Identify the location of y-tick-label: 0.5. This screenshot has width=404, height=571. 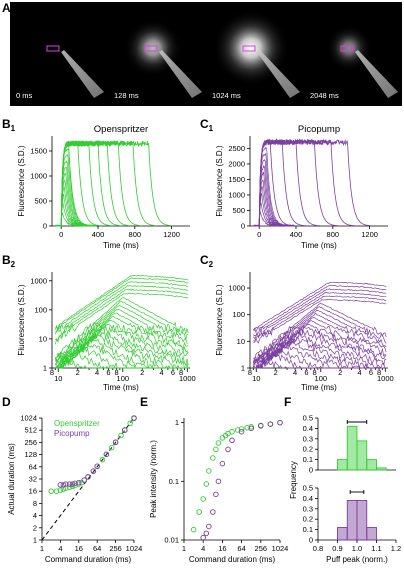
(308, 418).